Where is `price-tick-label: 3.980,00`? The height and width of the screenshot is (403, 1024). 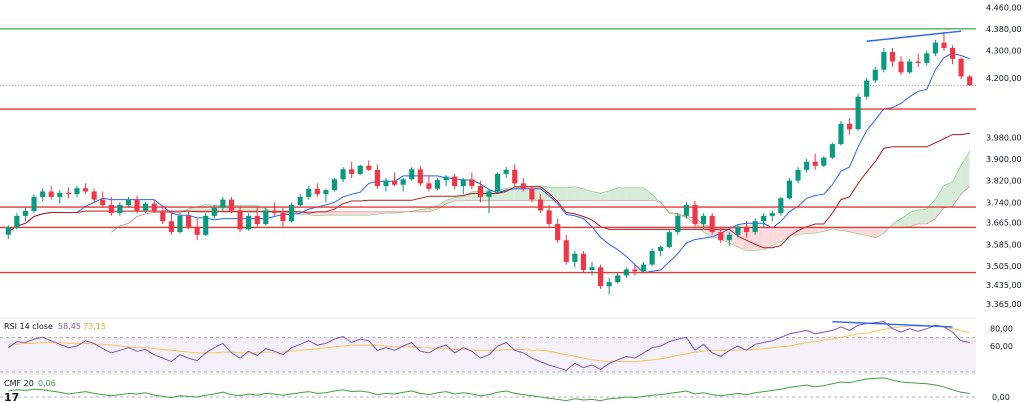 price-tick-label: 3.980,00 is located at coordinates (1004, 137).